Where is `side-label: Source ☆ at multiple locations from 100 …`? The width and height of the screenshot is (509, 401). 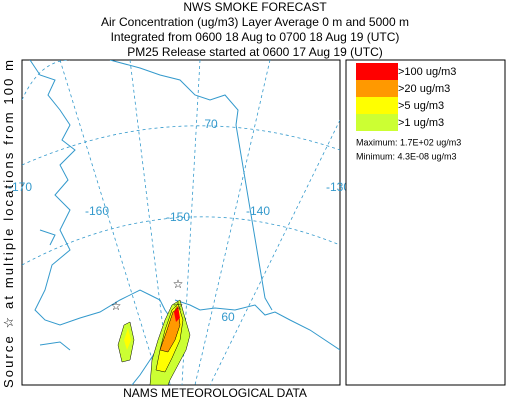 side-label: Source ☆ at multiple locations from 100 … is located at coordinates (8, 224).